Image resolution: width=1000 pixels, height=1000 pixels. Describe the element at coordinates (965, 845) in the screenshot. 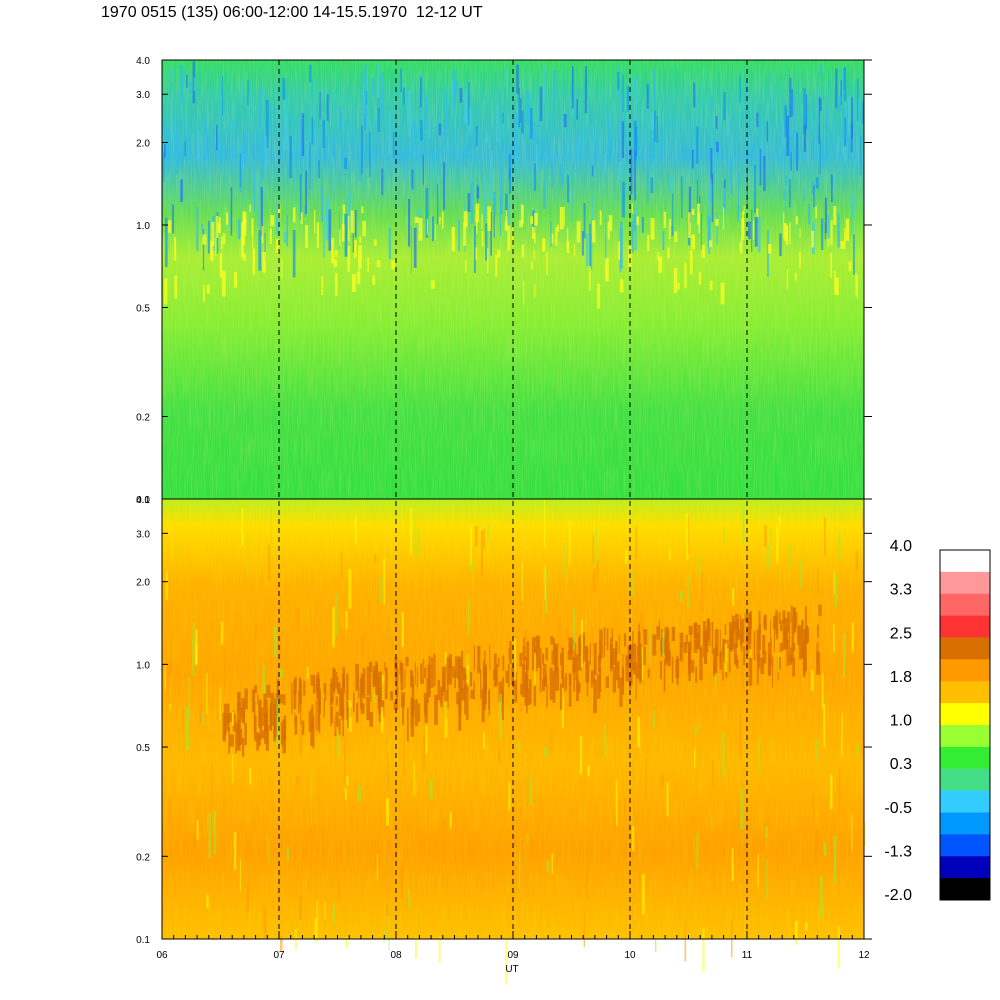

I see `colorbar-segment` at that location.